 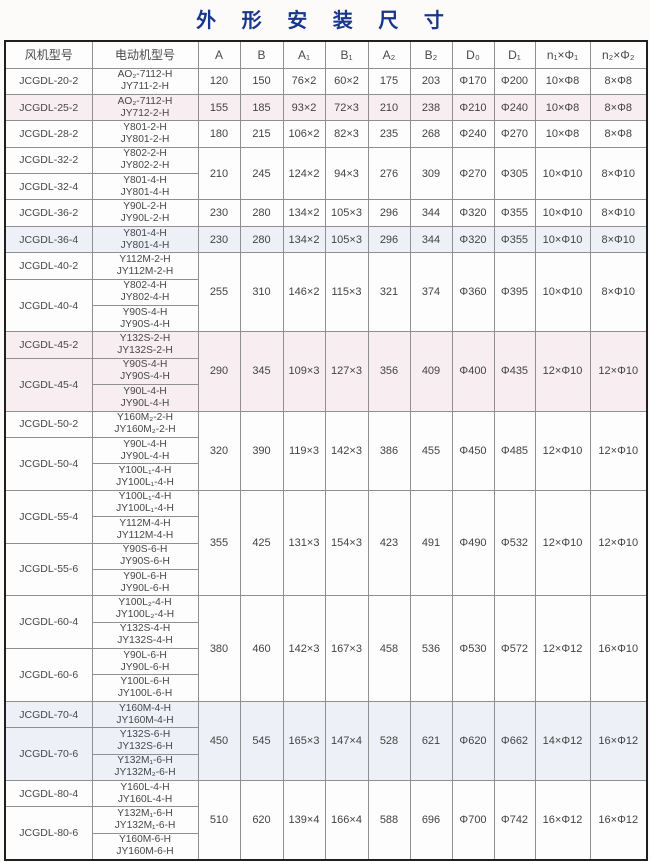 What do you see at coordinates (389, 173) in the screenshot?
I see `dimension-cell: 276` at bounding box center [389, 173].